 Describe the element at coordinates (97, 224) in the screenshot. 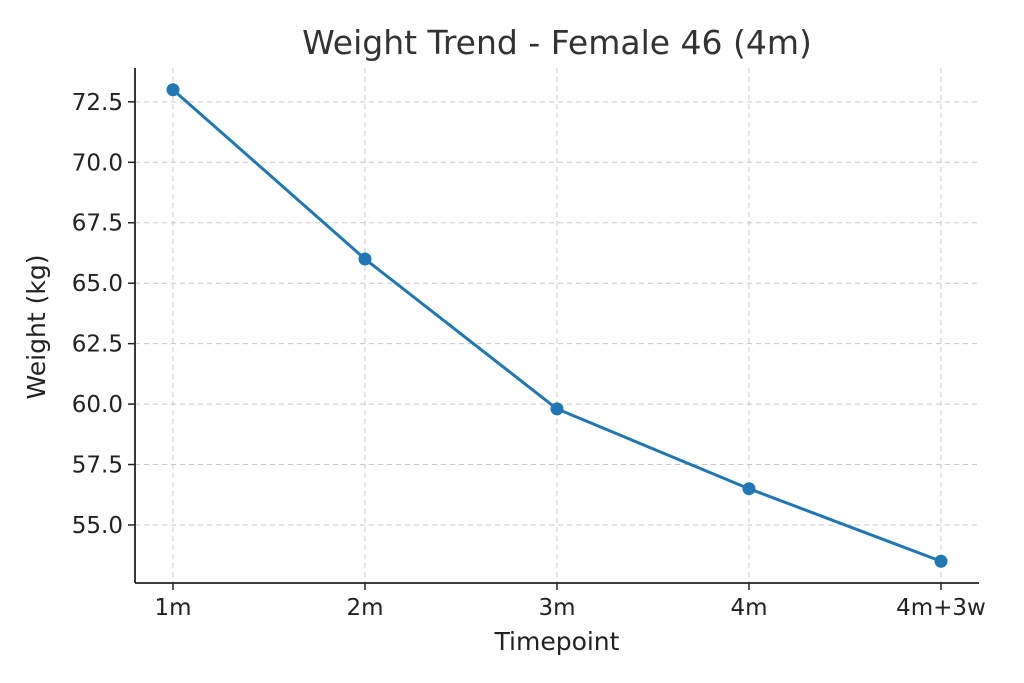

I see `y-tick-label: 67.5` at that location.